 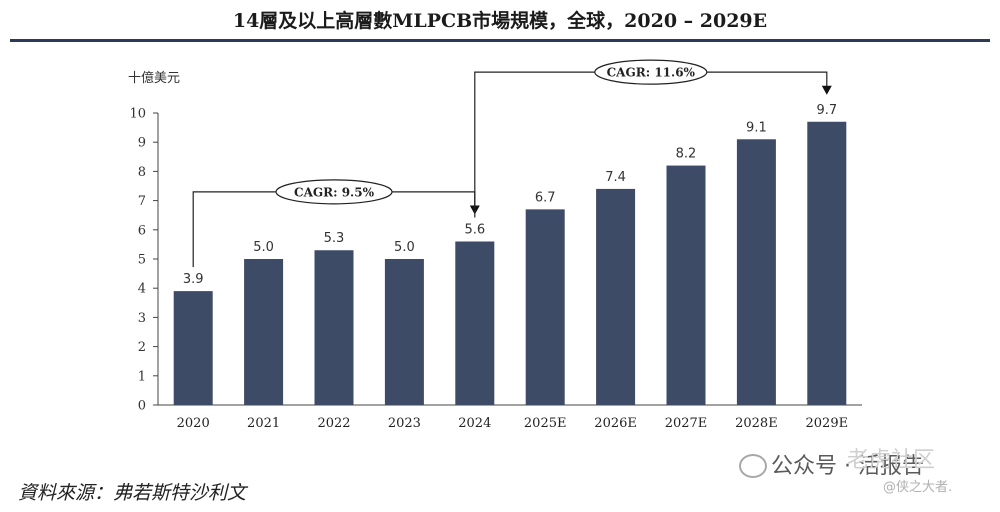 I want to click on x-tick-label: 2024, so click(x=474, y=423).